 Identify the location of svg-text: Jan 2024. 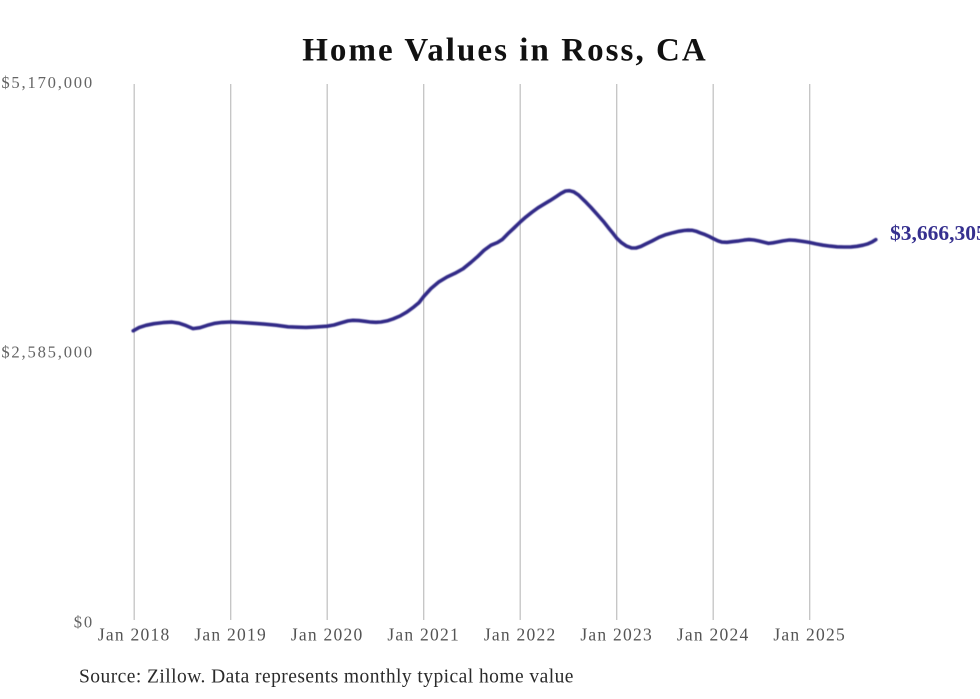
(713, 635).